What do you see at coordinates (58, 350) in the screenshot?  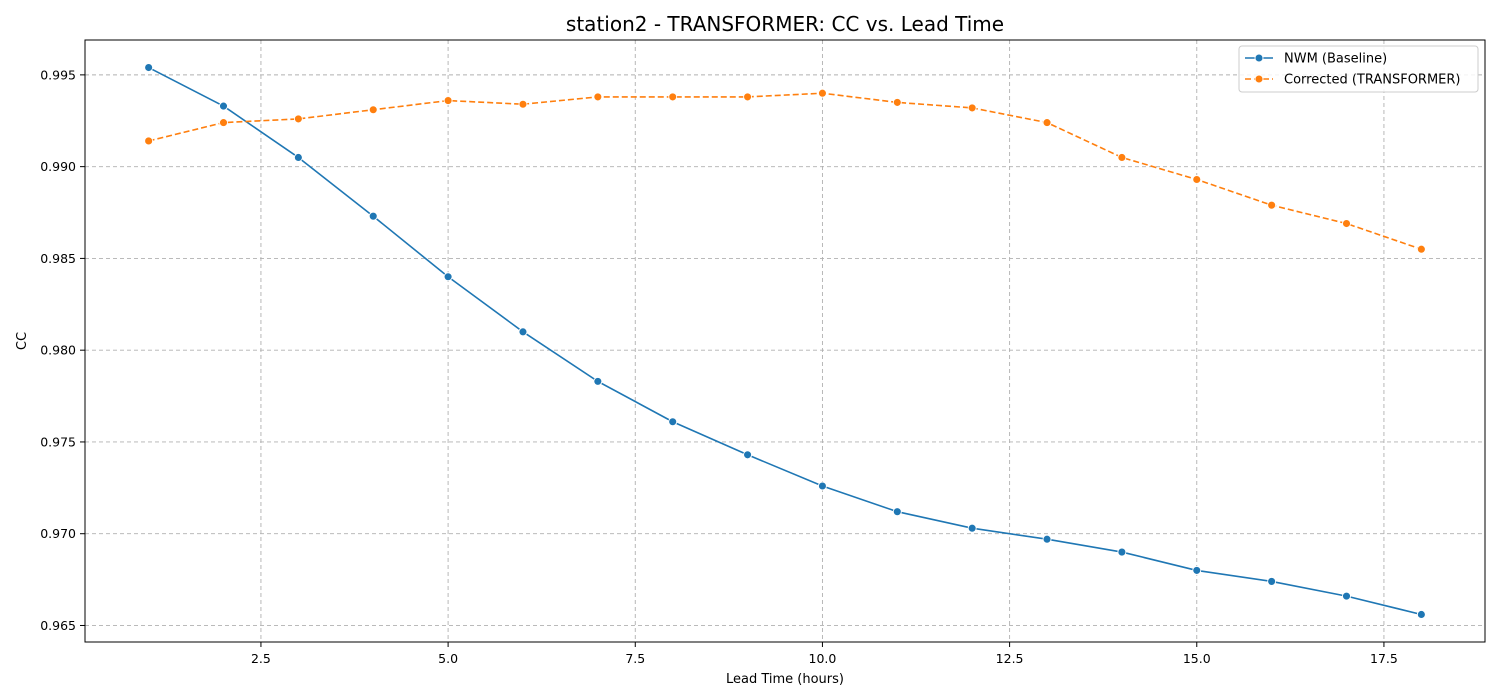 I see `y-tick-label: 0.980` at bounding box center [58, 350].